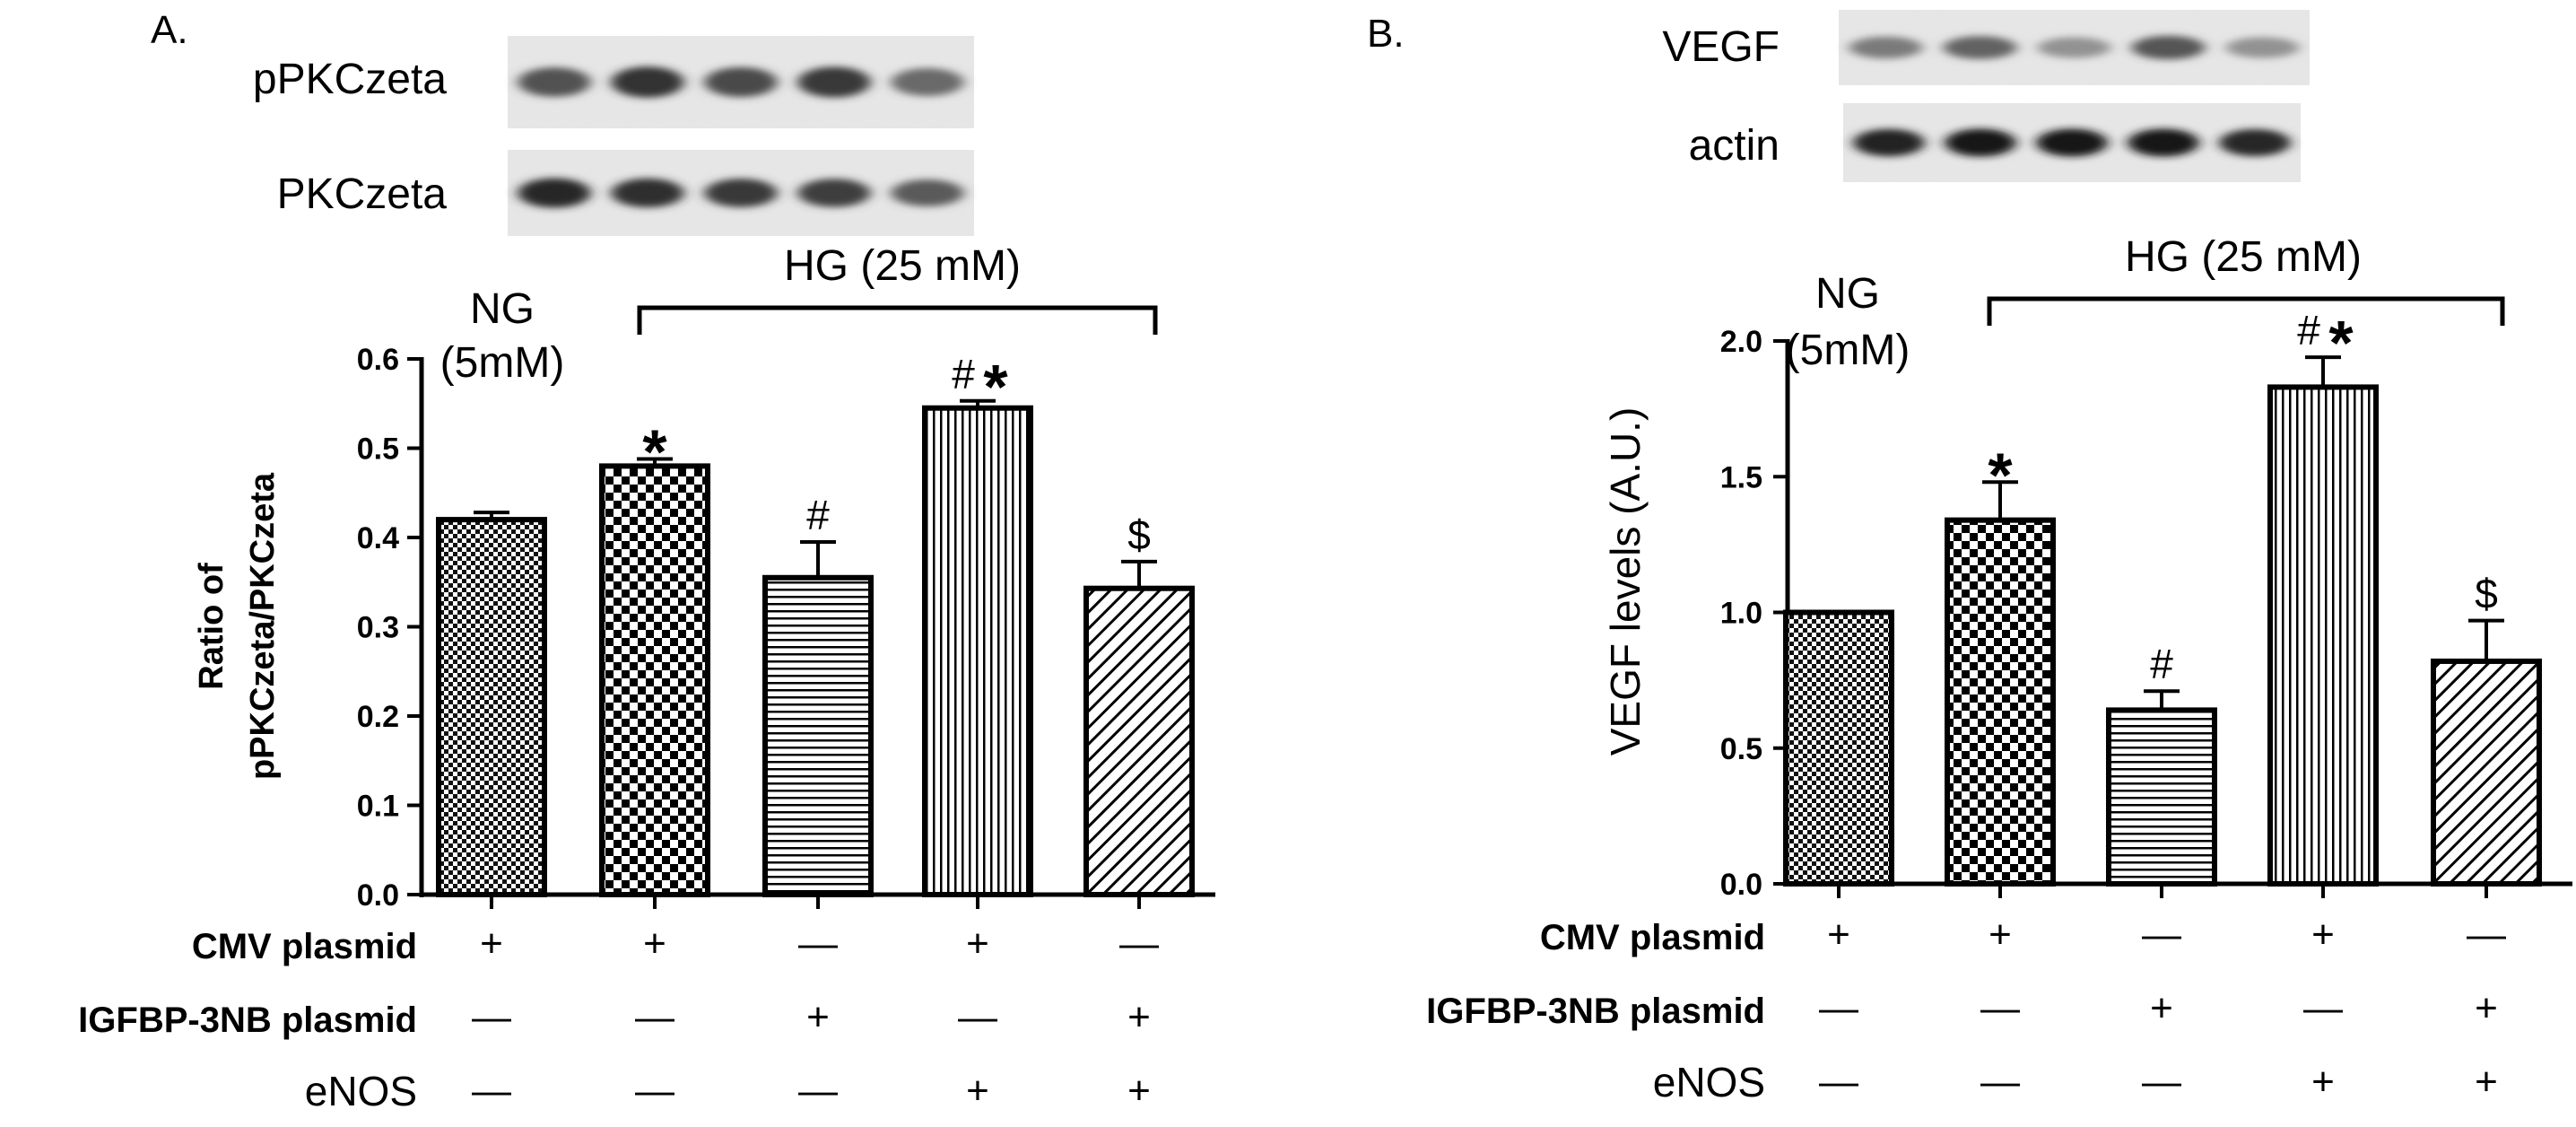 The image size is (2576, 1127). I want to click on blot-label: PKCzeta, so click(362, 194).